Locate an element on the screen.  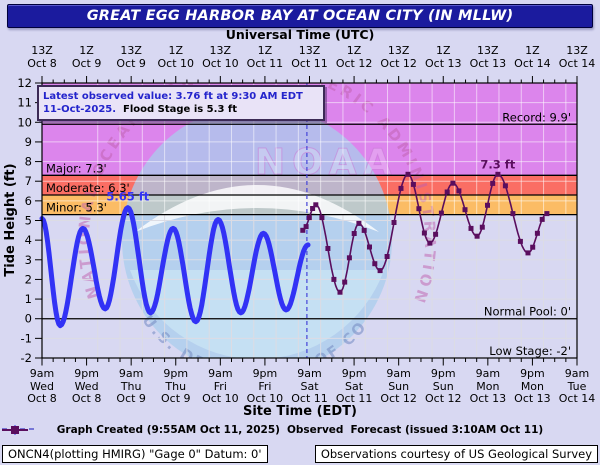
bottom-tick-label: Wed is located at coordinates (42, 386).